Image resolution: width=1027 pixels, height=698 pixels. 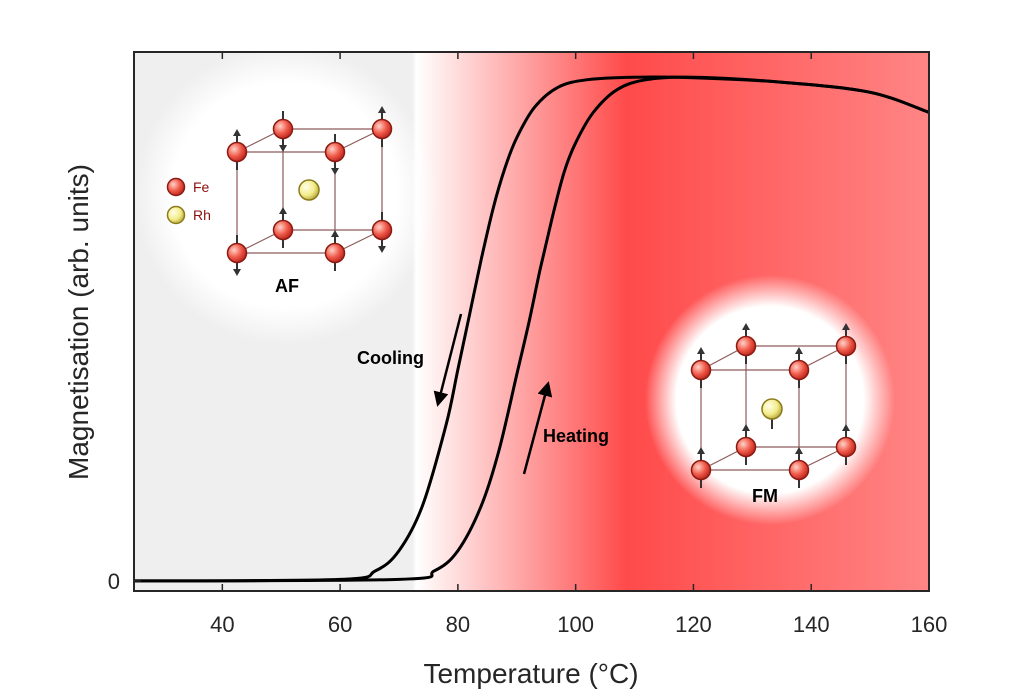 I want to click on y-axis-title: Magnetisation (arb. units), so click(x=78, y=322).